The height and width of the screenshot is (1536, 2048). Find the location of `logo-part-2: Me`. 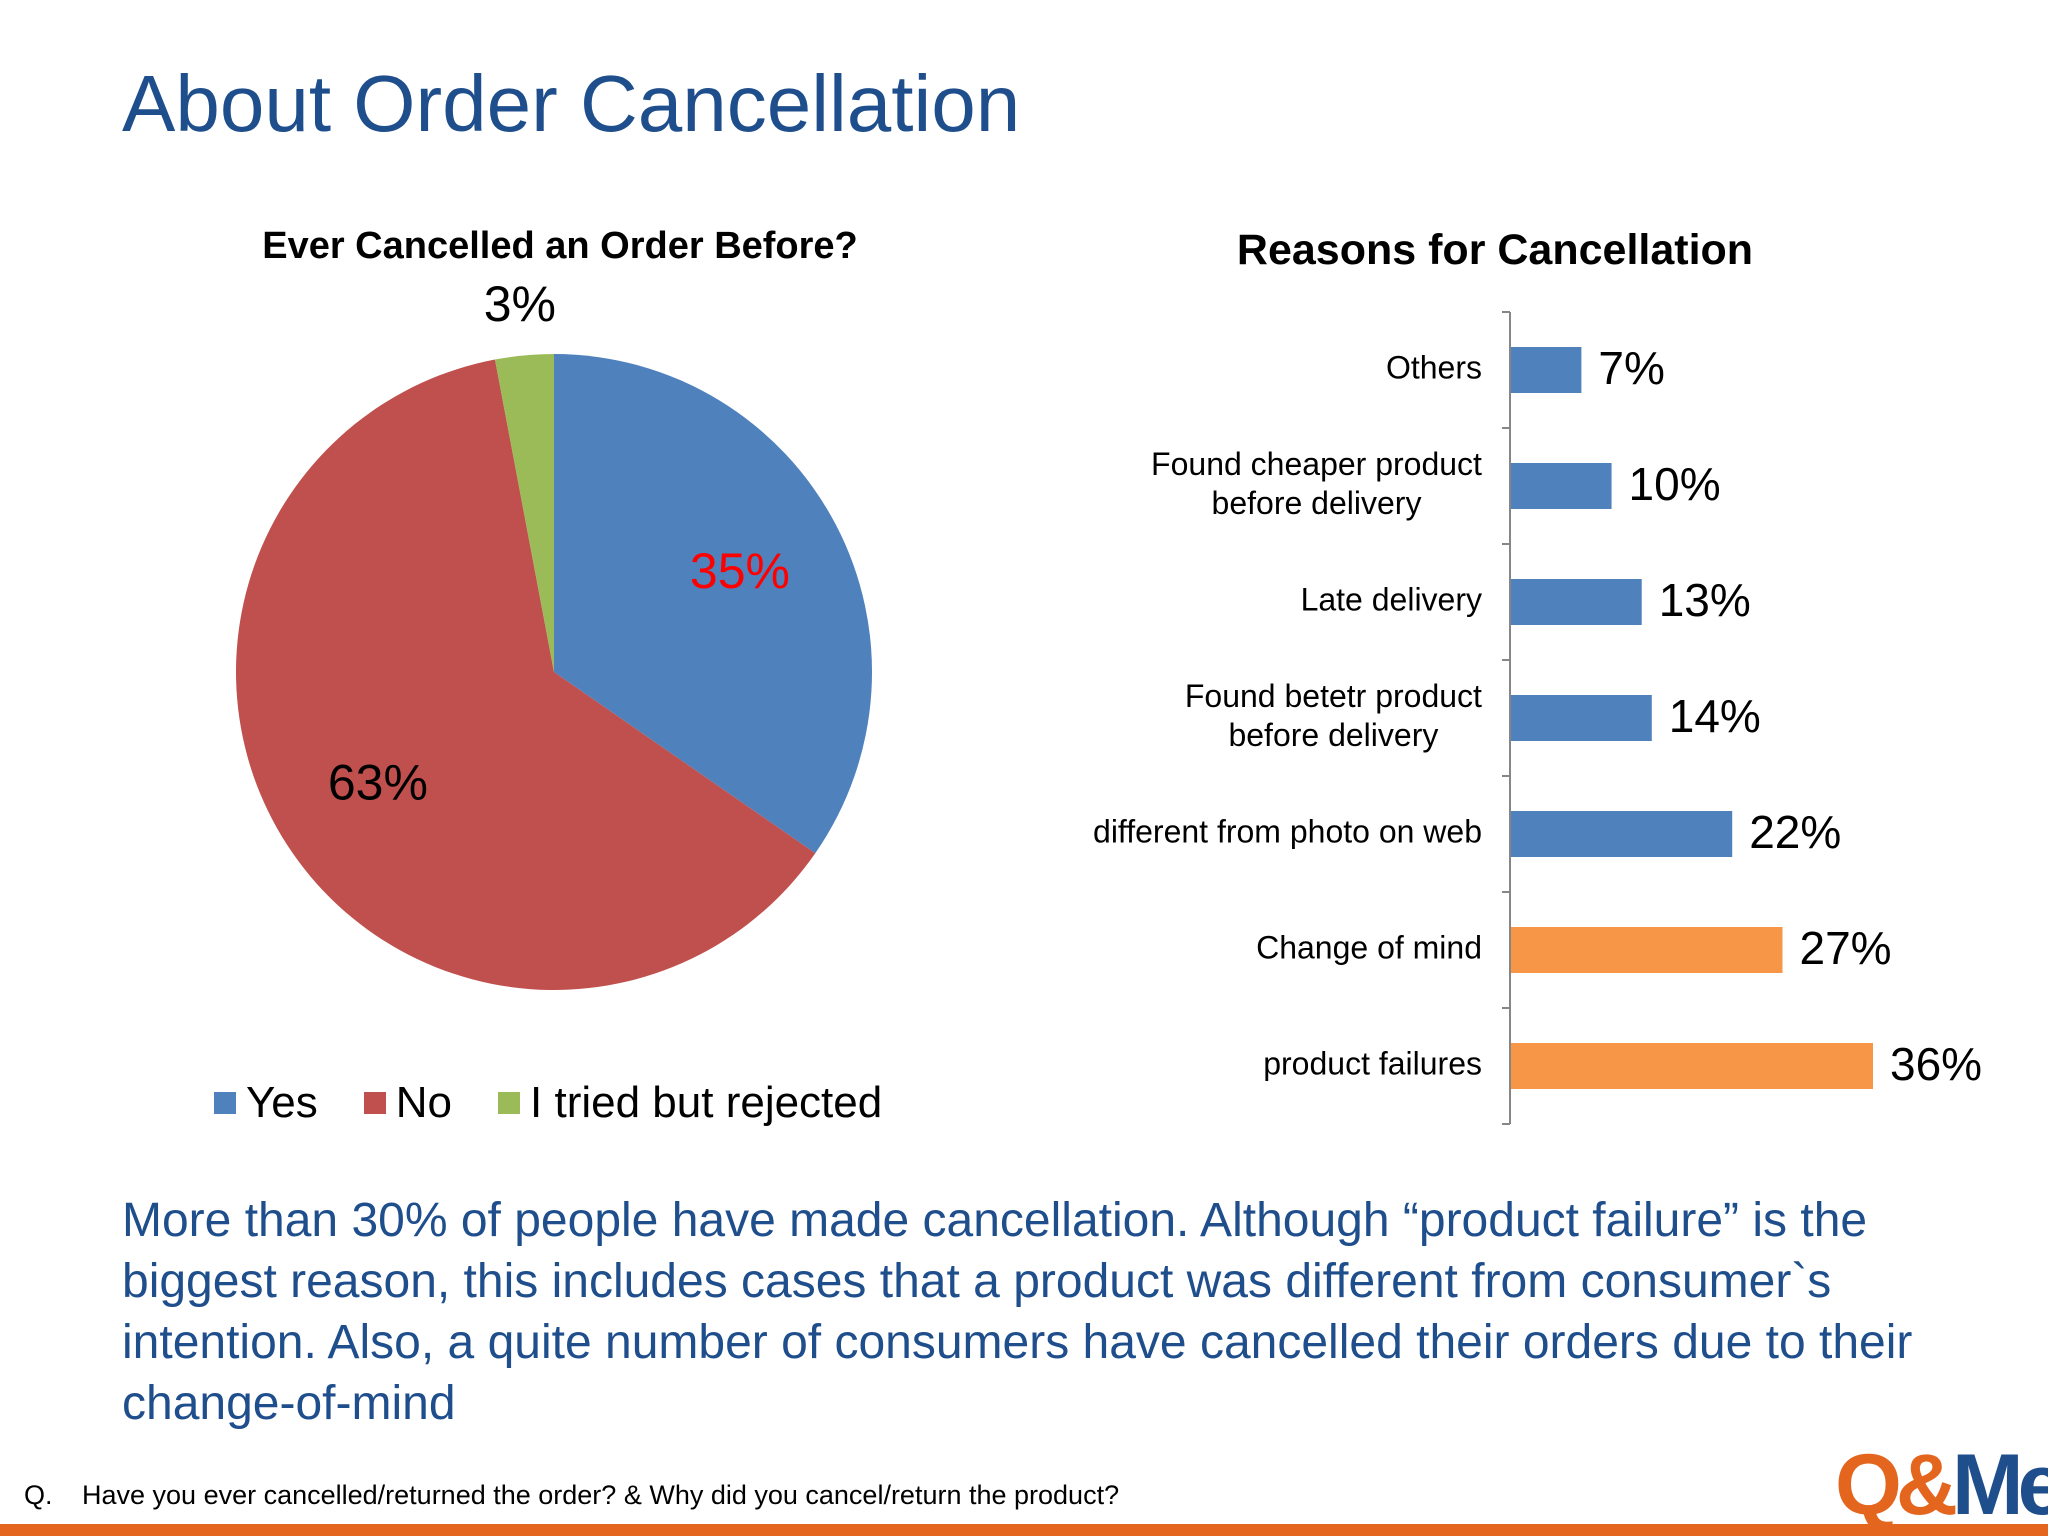

logo-part-2: Me is located at coordinates (2000, 1485).